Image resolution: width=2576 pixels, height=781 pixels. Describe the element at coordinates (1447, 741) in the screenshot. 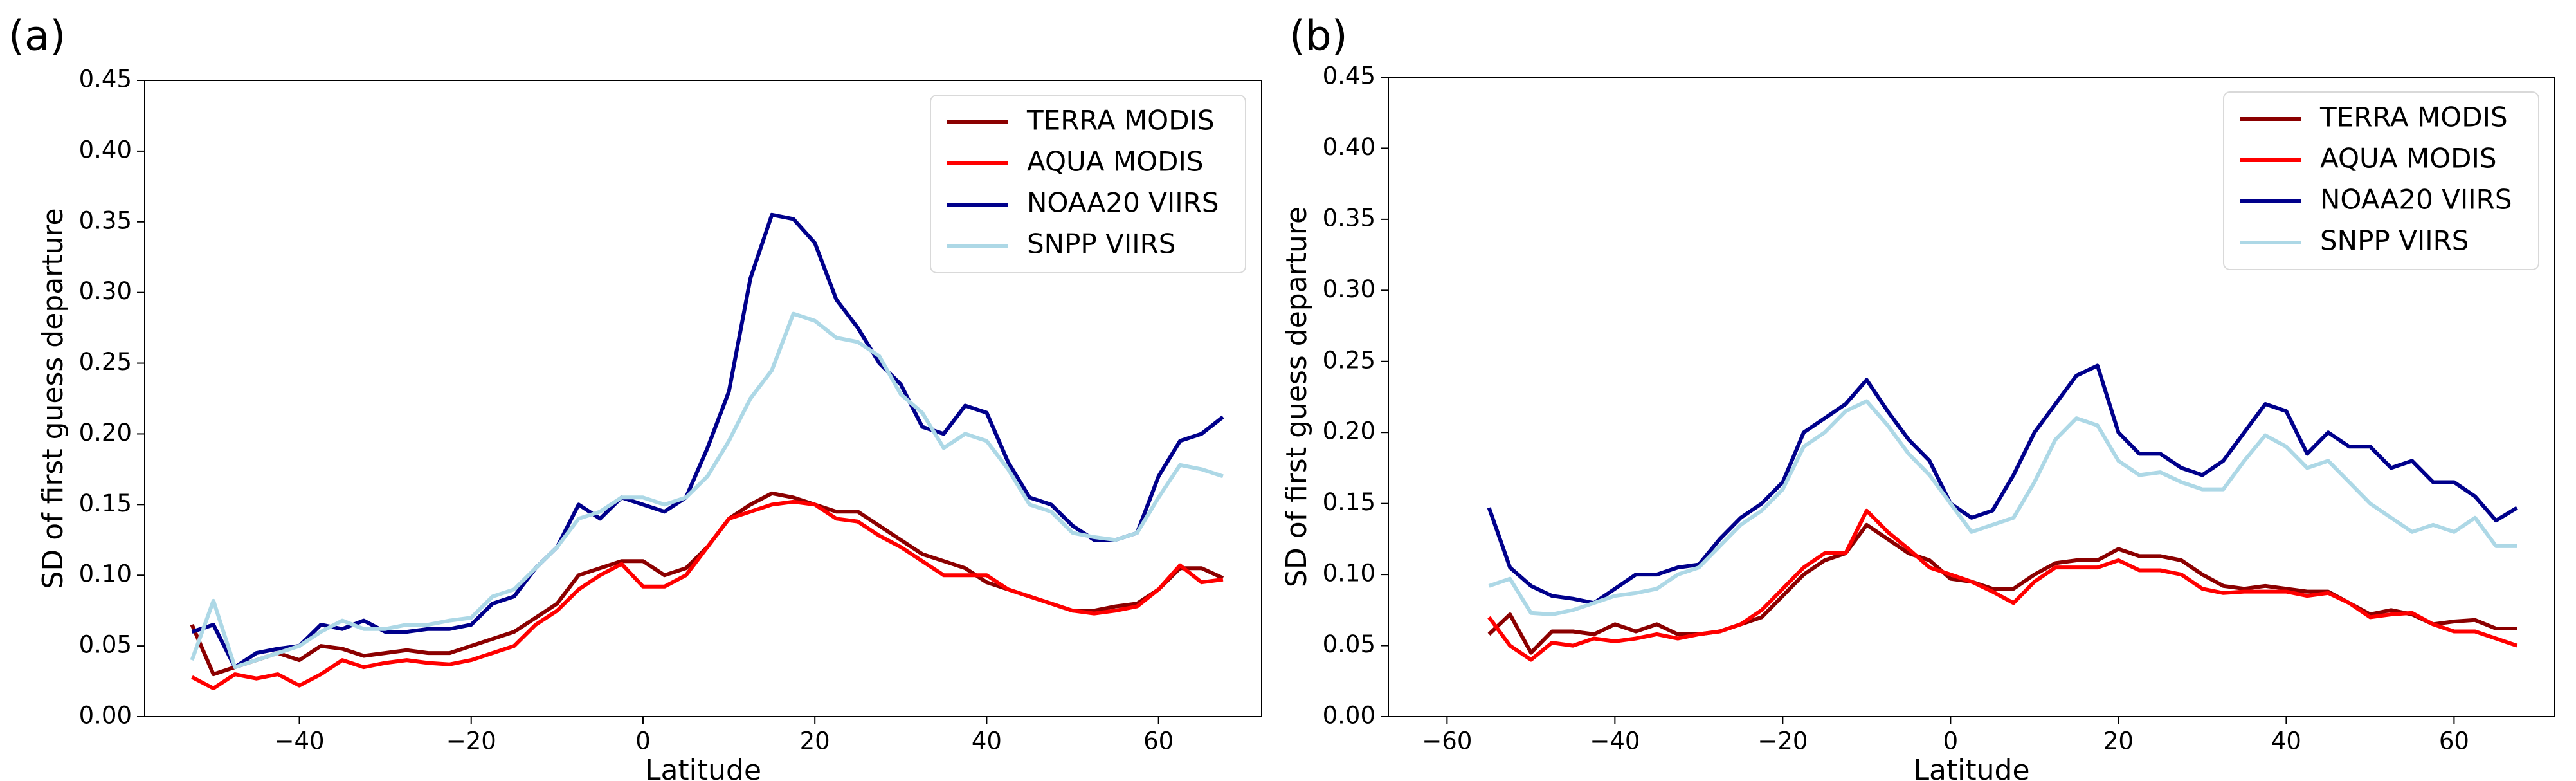

I see `x-tick-label: −60` at that location.